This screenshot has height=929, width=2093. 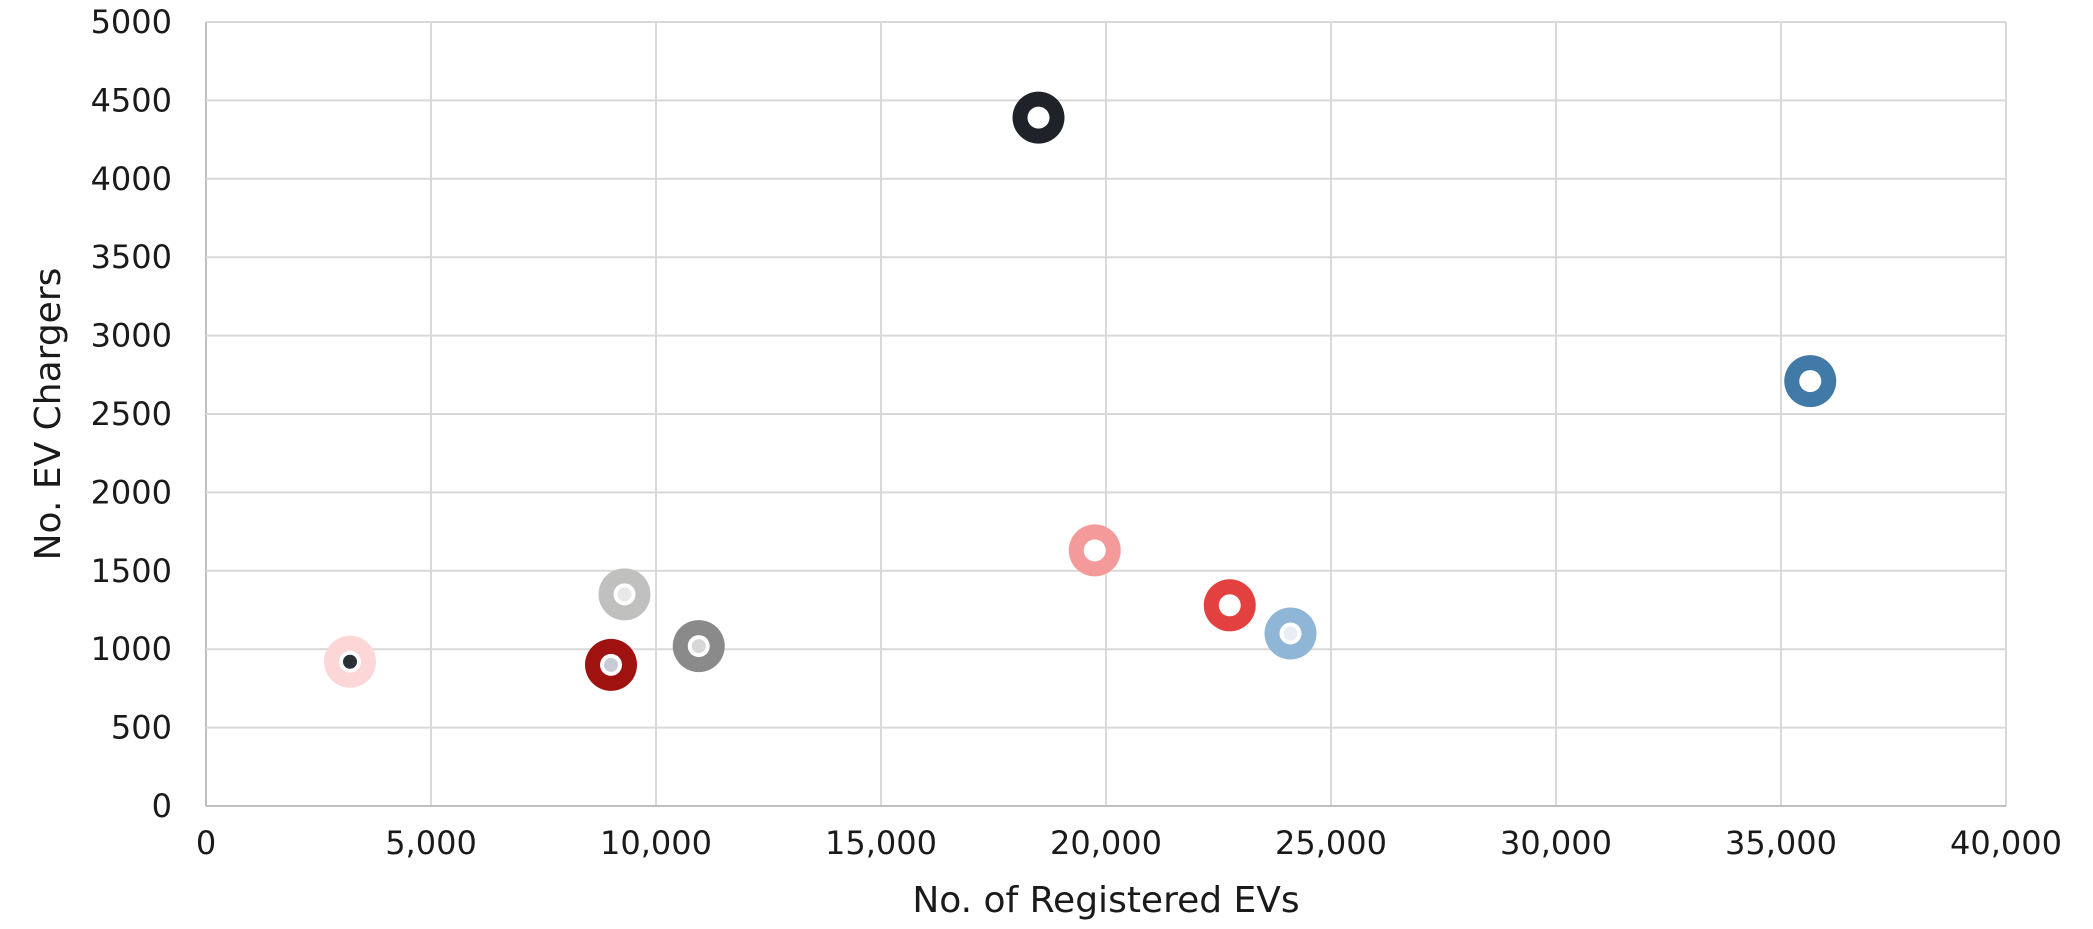 I want to click on x-tick-label: 15,000, so click(x=881, y=843).